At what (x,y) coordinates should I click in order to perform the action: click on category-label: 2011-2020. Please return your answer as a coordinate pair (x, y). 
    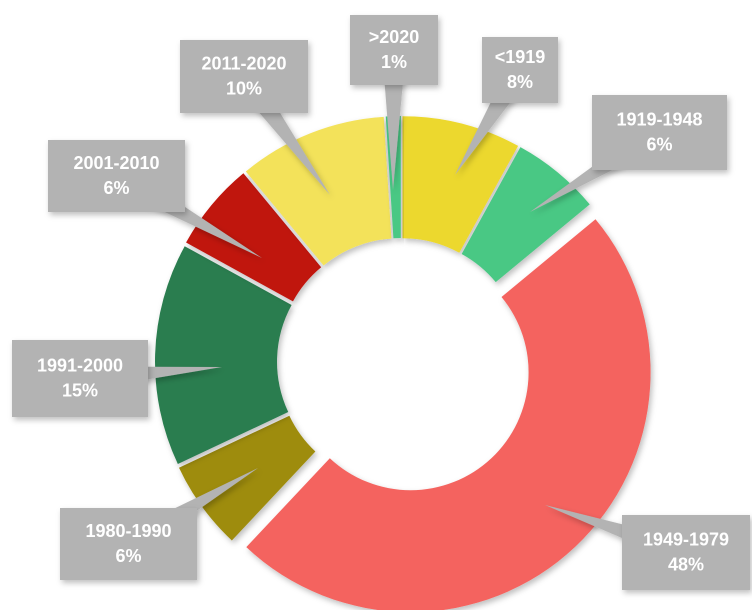
    Looking at the image, I should click on (243, 63).